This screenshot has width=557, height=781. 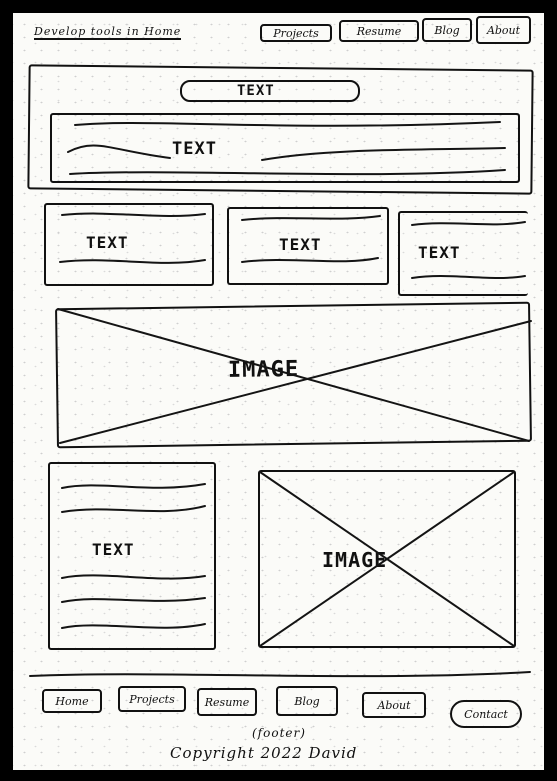 I want to click on card-2-label: TEXT, so click(x=300, y=244).